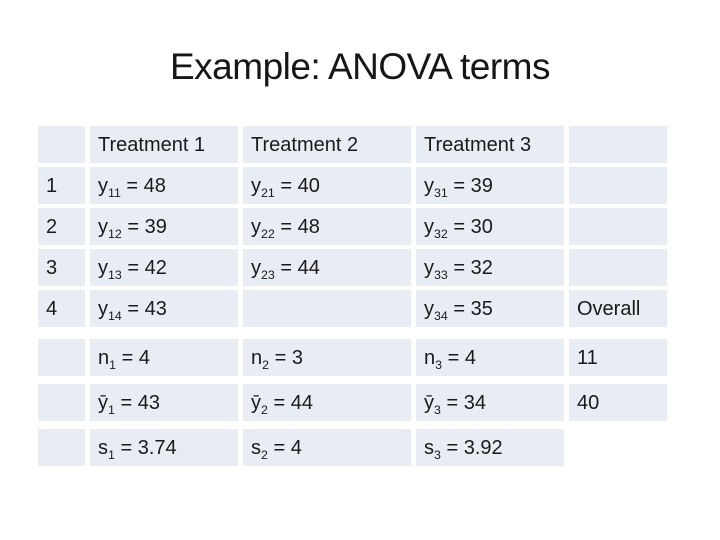  I want to click on cell-text: n3 = 4, so click(450, 359).